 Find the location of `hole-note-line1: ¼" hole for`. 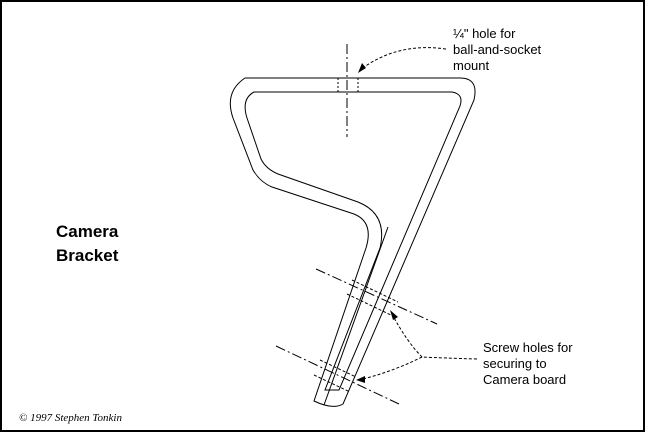

hole-note-line1: ¼" hole for is located at coordinates (484, 33).